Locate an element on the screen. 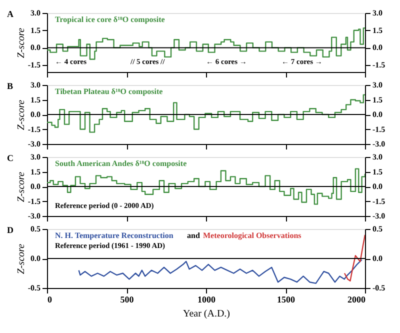 The image size is (400, 333). annotation: and is located at coordinates (193, 235).